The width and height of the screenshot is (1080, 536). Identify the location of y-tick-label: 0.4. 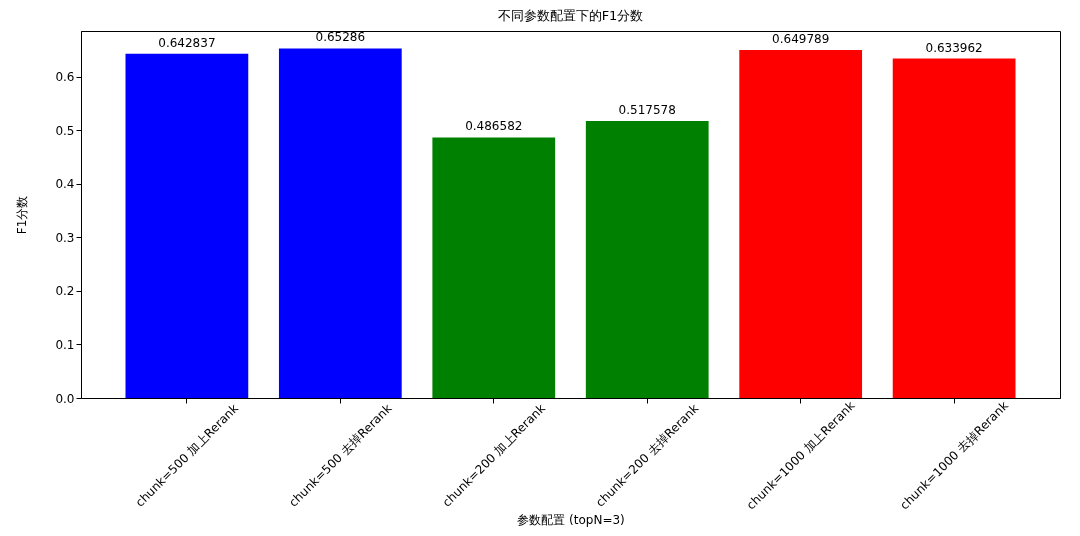
(65, 184).